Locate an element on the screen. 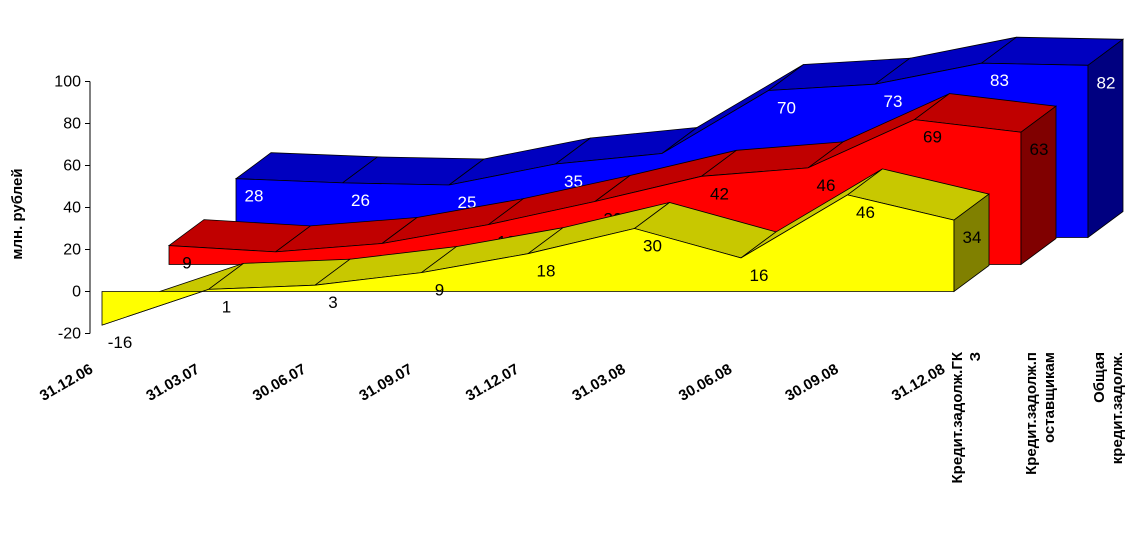 The height and width of the screenshot is (540, 1132). series-label-line: Кредит.задолж.ГК is located at coordinates (957, 417).